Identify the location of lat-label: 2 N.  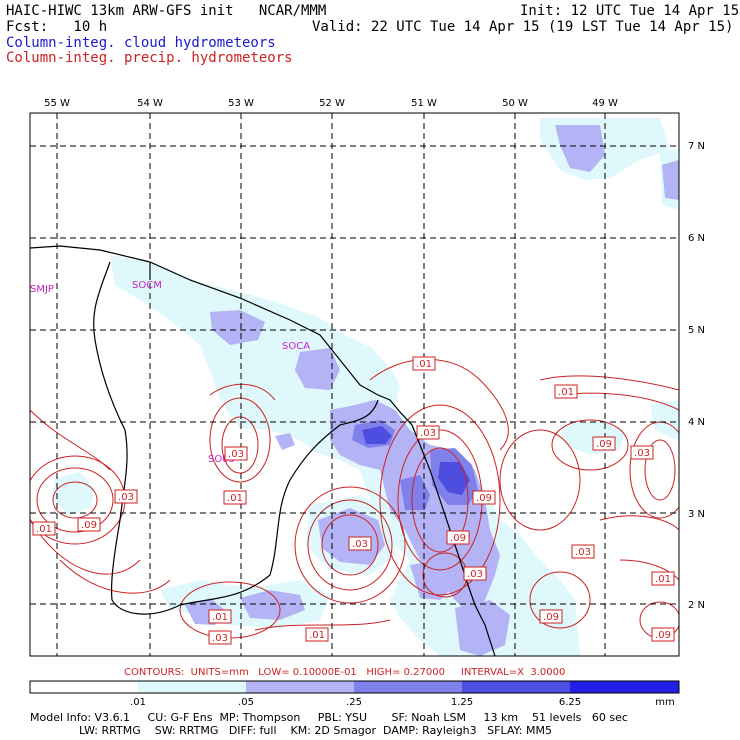
(696, 605).